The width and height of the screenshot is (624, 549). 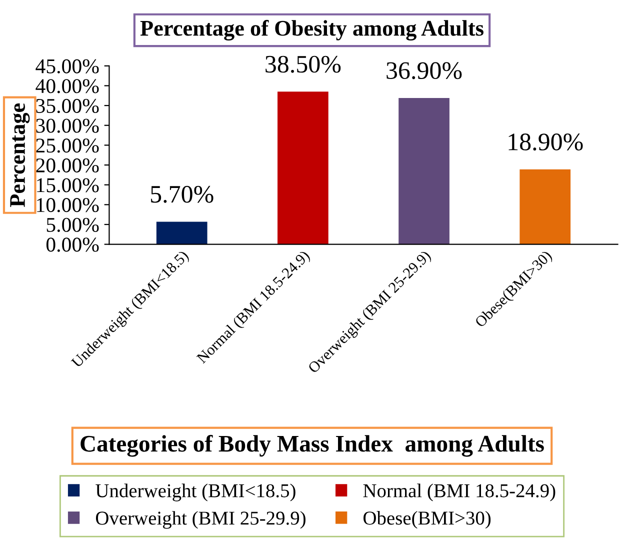 I want to click on y-tick-label: 10.00%, so click(x=68, y=205).